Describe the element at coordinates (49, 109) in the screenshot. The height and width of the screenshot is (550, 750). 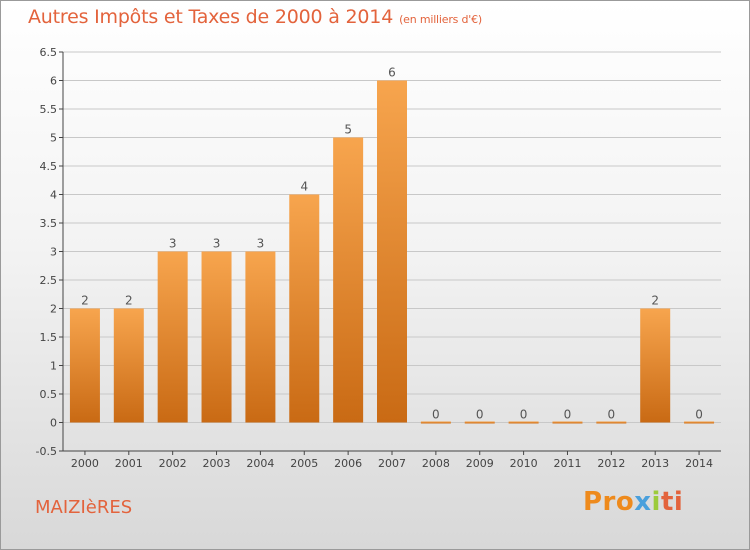
I see `y-tick-label: 5.5` at that location.